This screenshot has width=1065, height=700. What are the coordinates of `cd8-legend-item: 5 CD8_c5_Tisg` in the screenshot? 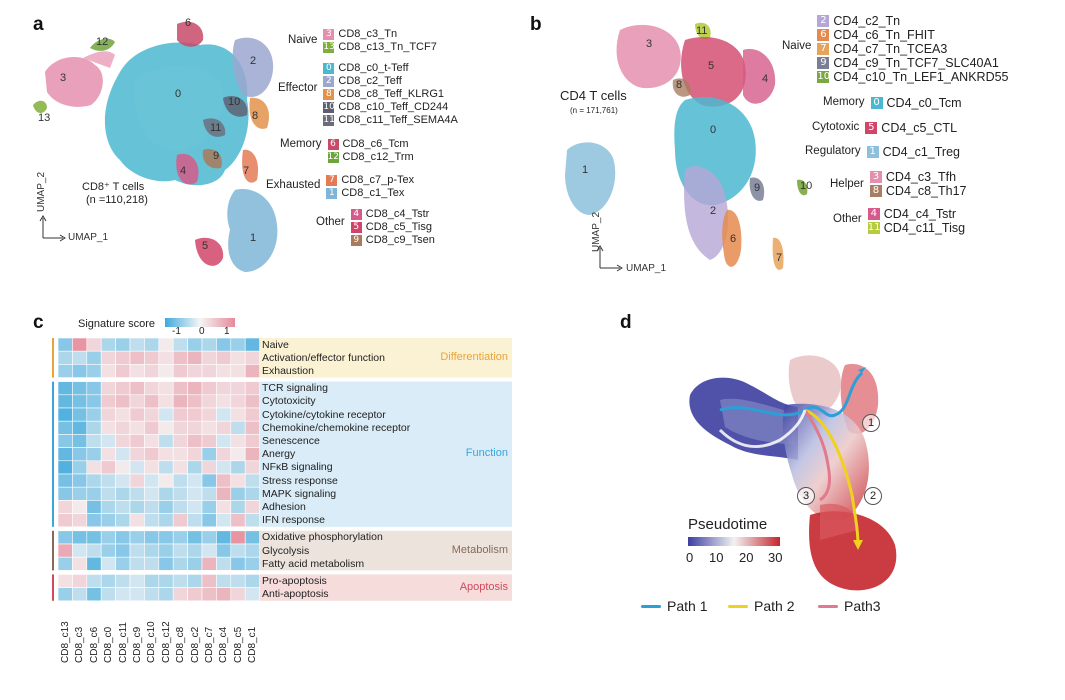 It's located at (392, 227).